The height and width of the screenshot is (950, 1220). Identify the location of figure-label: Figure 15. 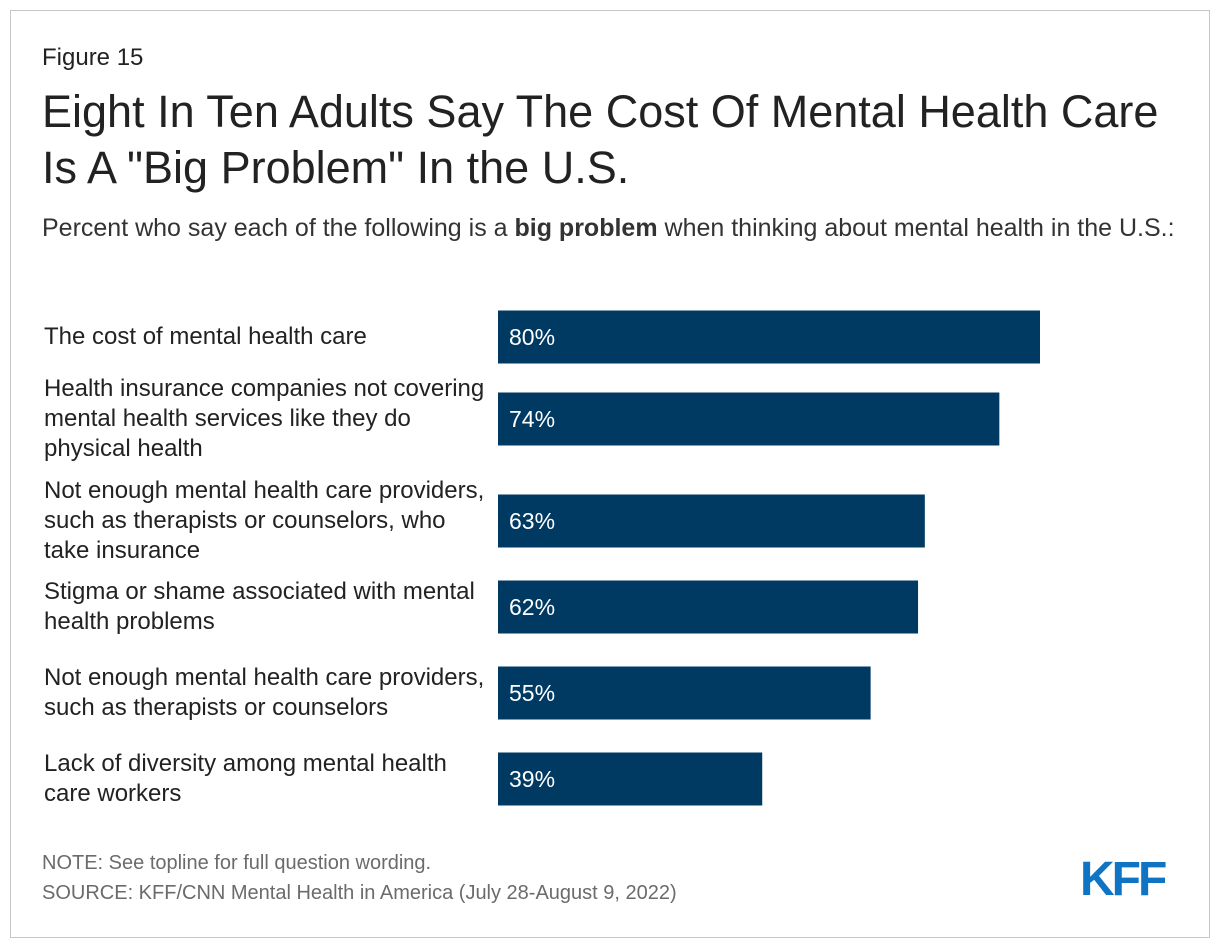
(93, 57).